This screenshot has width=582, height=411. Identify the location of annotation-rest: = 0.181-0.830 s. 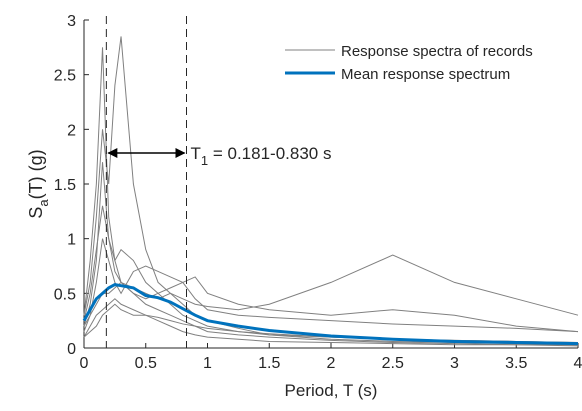
(269, 153).